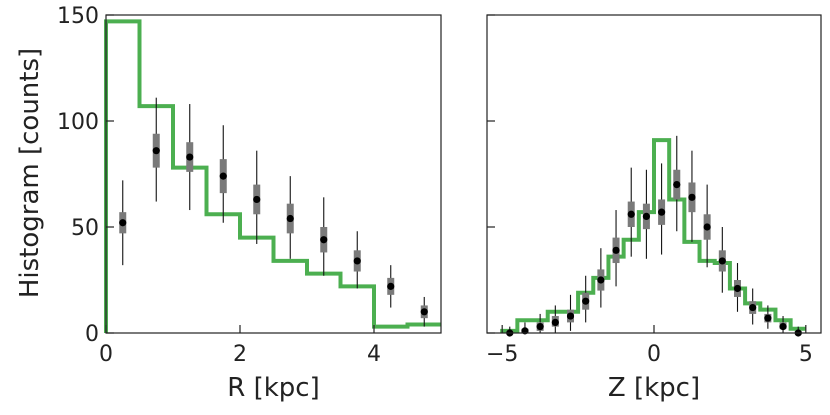  Describe the element at coordinates (92, 334) in the screenshot. I see `y-tick-label: 0` at that location.